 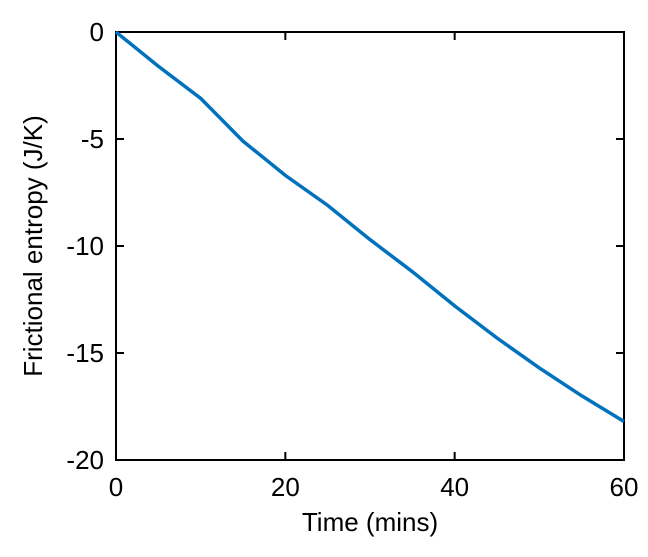 I want to click on x-tick-label: 40, so click(x=454, y=487).